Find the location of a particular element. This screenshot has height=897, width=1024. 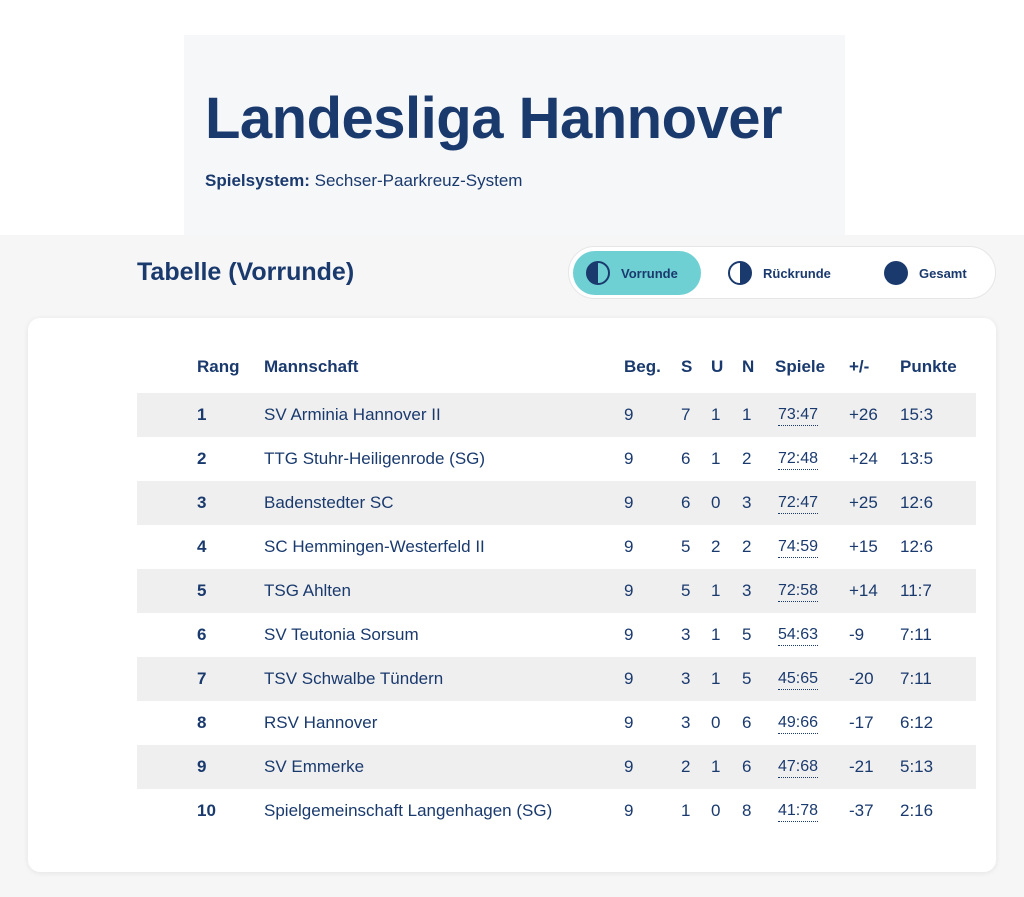

system-line: Spielsystem: Sechser-Paarkreuz-System is located at coordinates (363, 181).